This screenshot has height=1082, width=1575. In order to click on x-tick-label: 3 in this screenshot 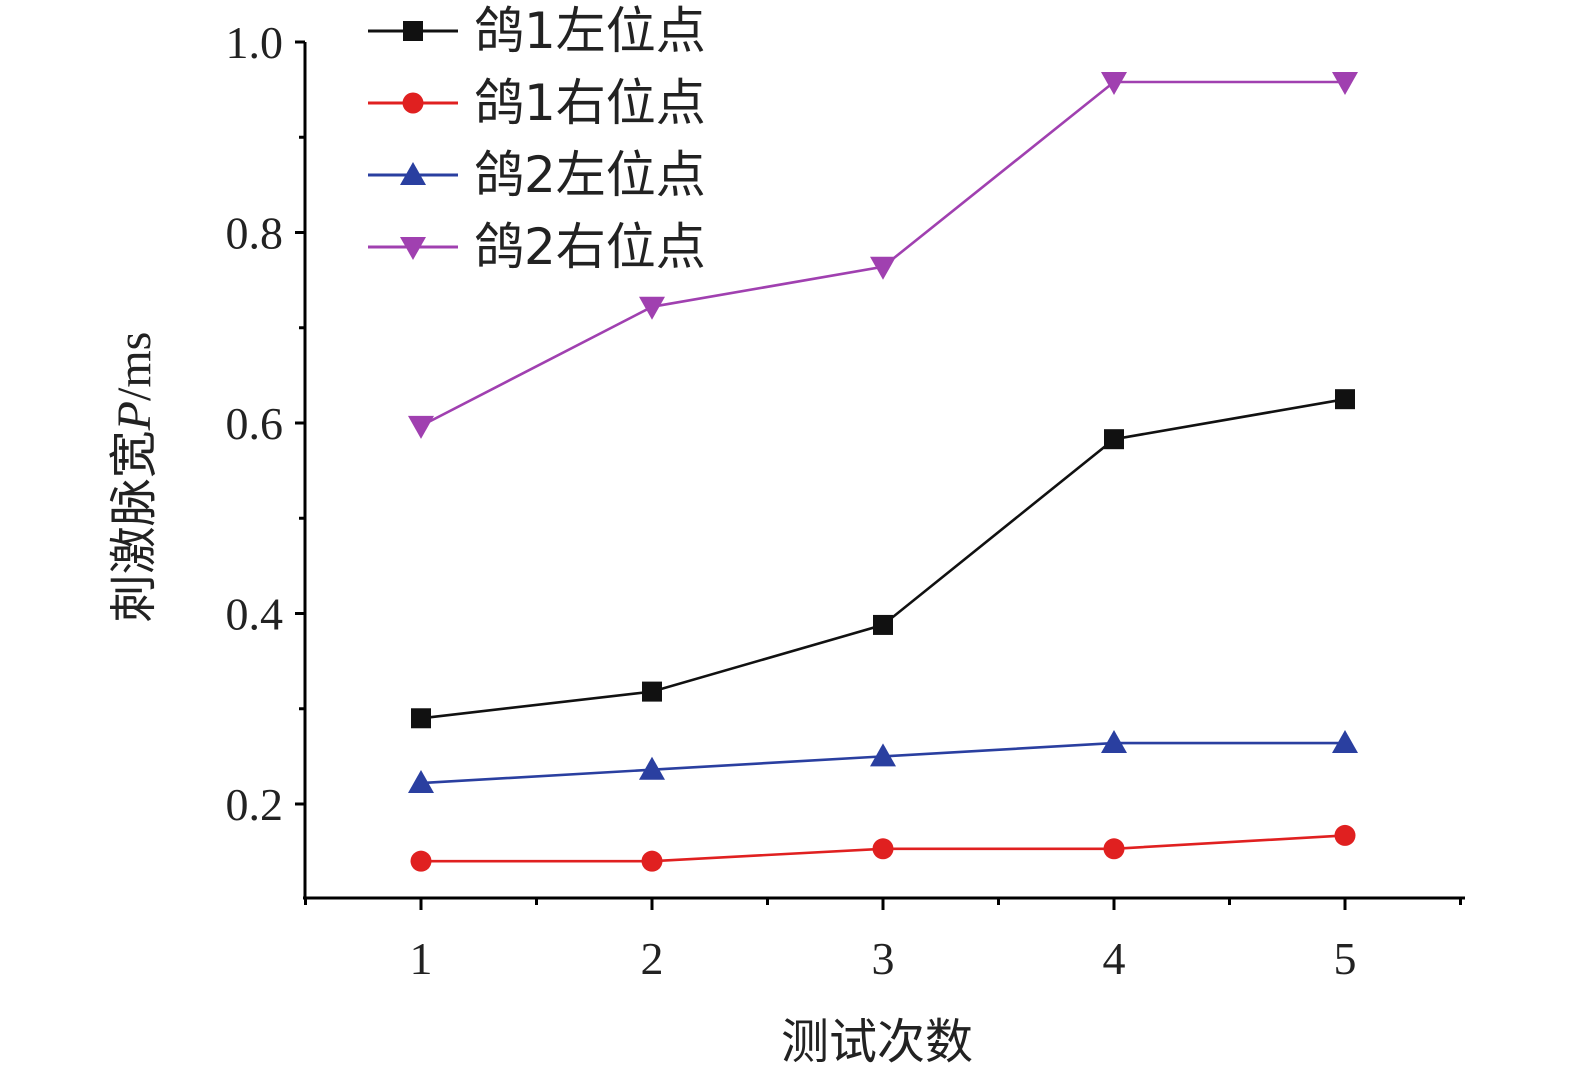, I will do `click(883, 958)`.